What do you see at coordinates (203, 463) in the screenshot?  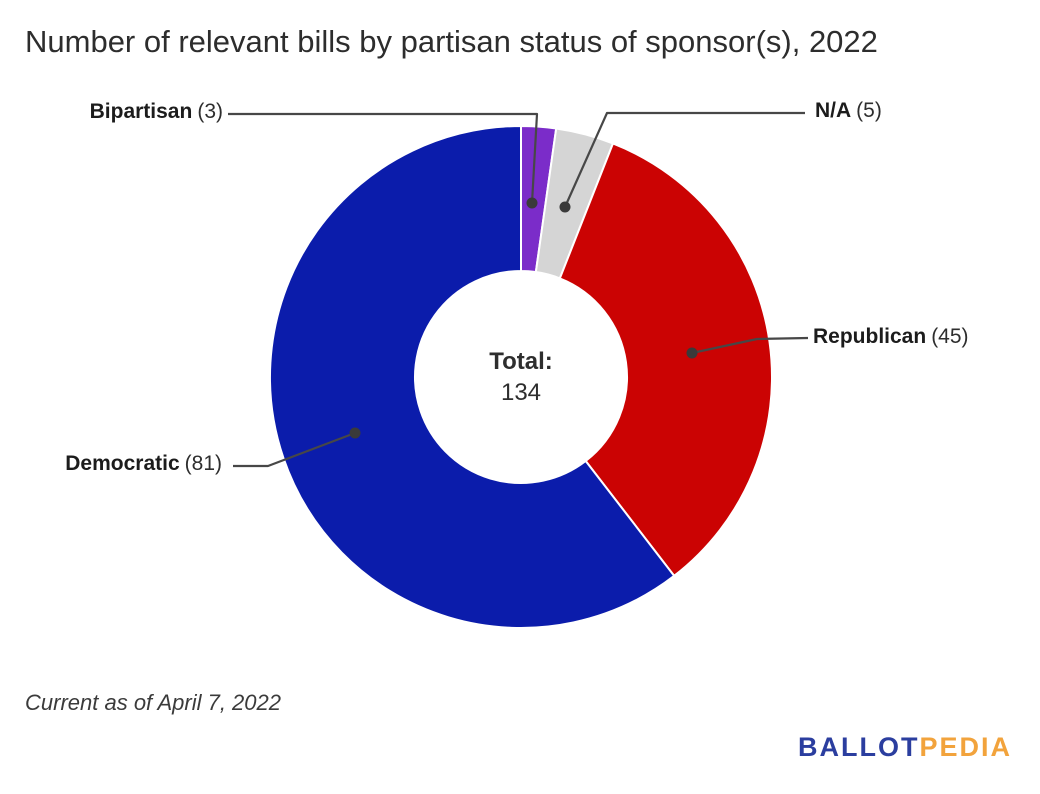 I see `callout-democratic-count: (81)` at bounding box center [203, 463].